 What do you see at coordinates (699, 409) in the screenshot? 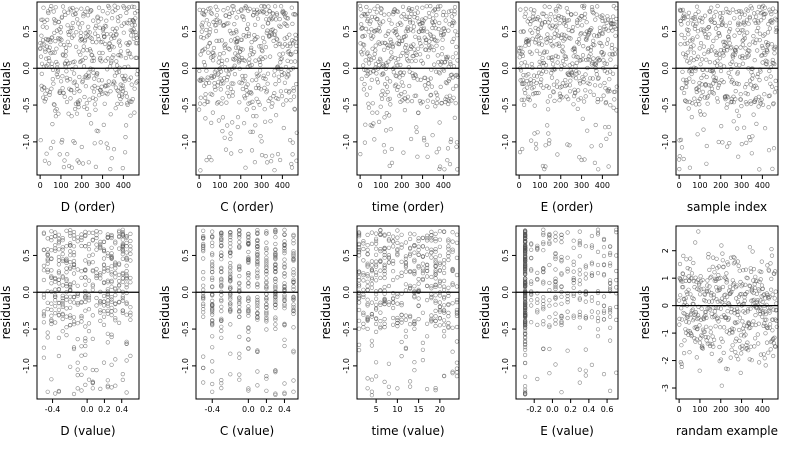
I see `x-tick-label: 100` at bounding box center [699, 409].